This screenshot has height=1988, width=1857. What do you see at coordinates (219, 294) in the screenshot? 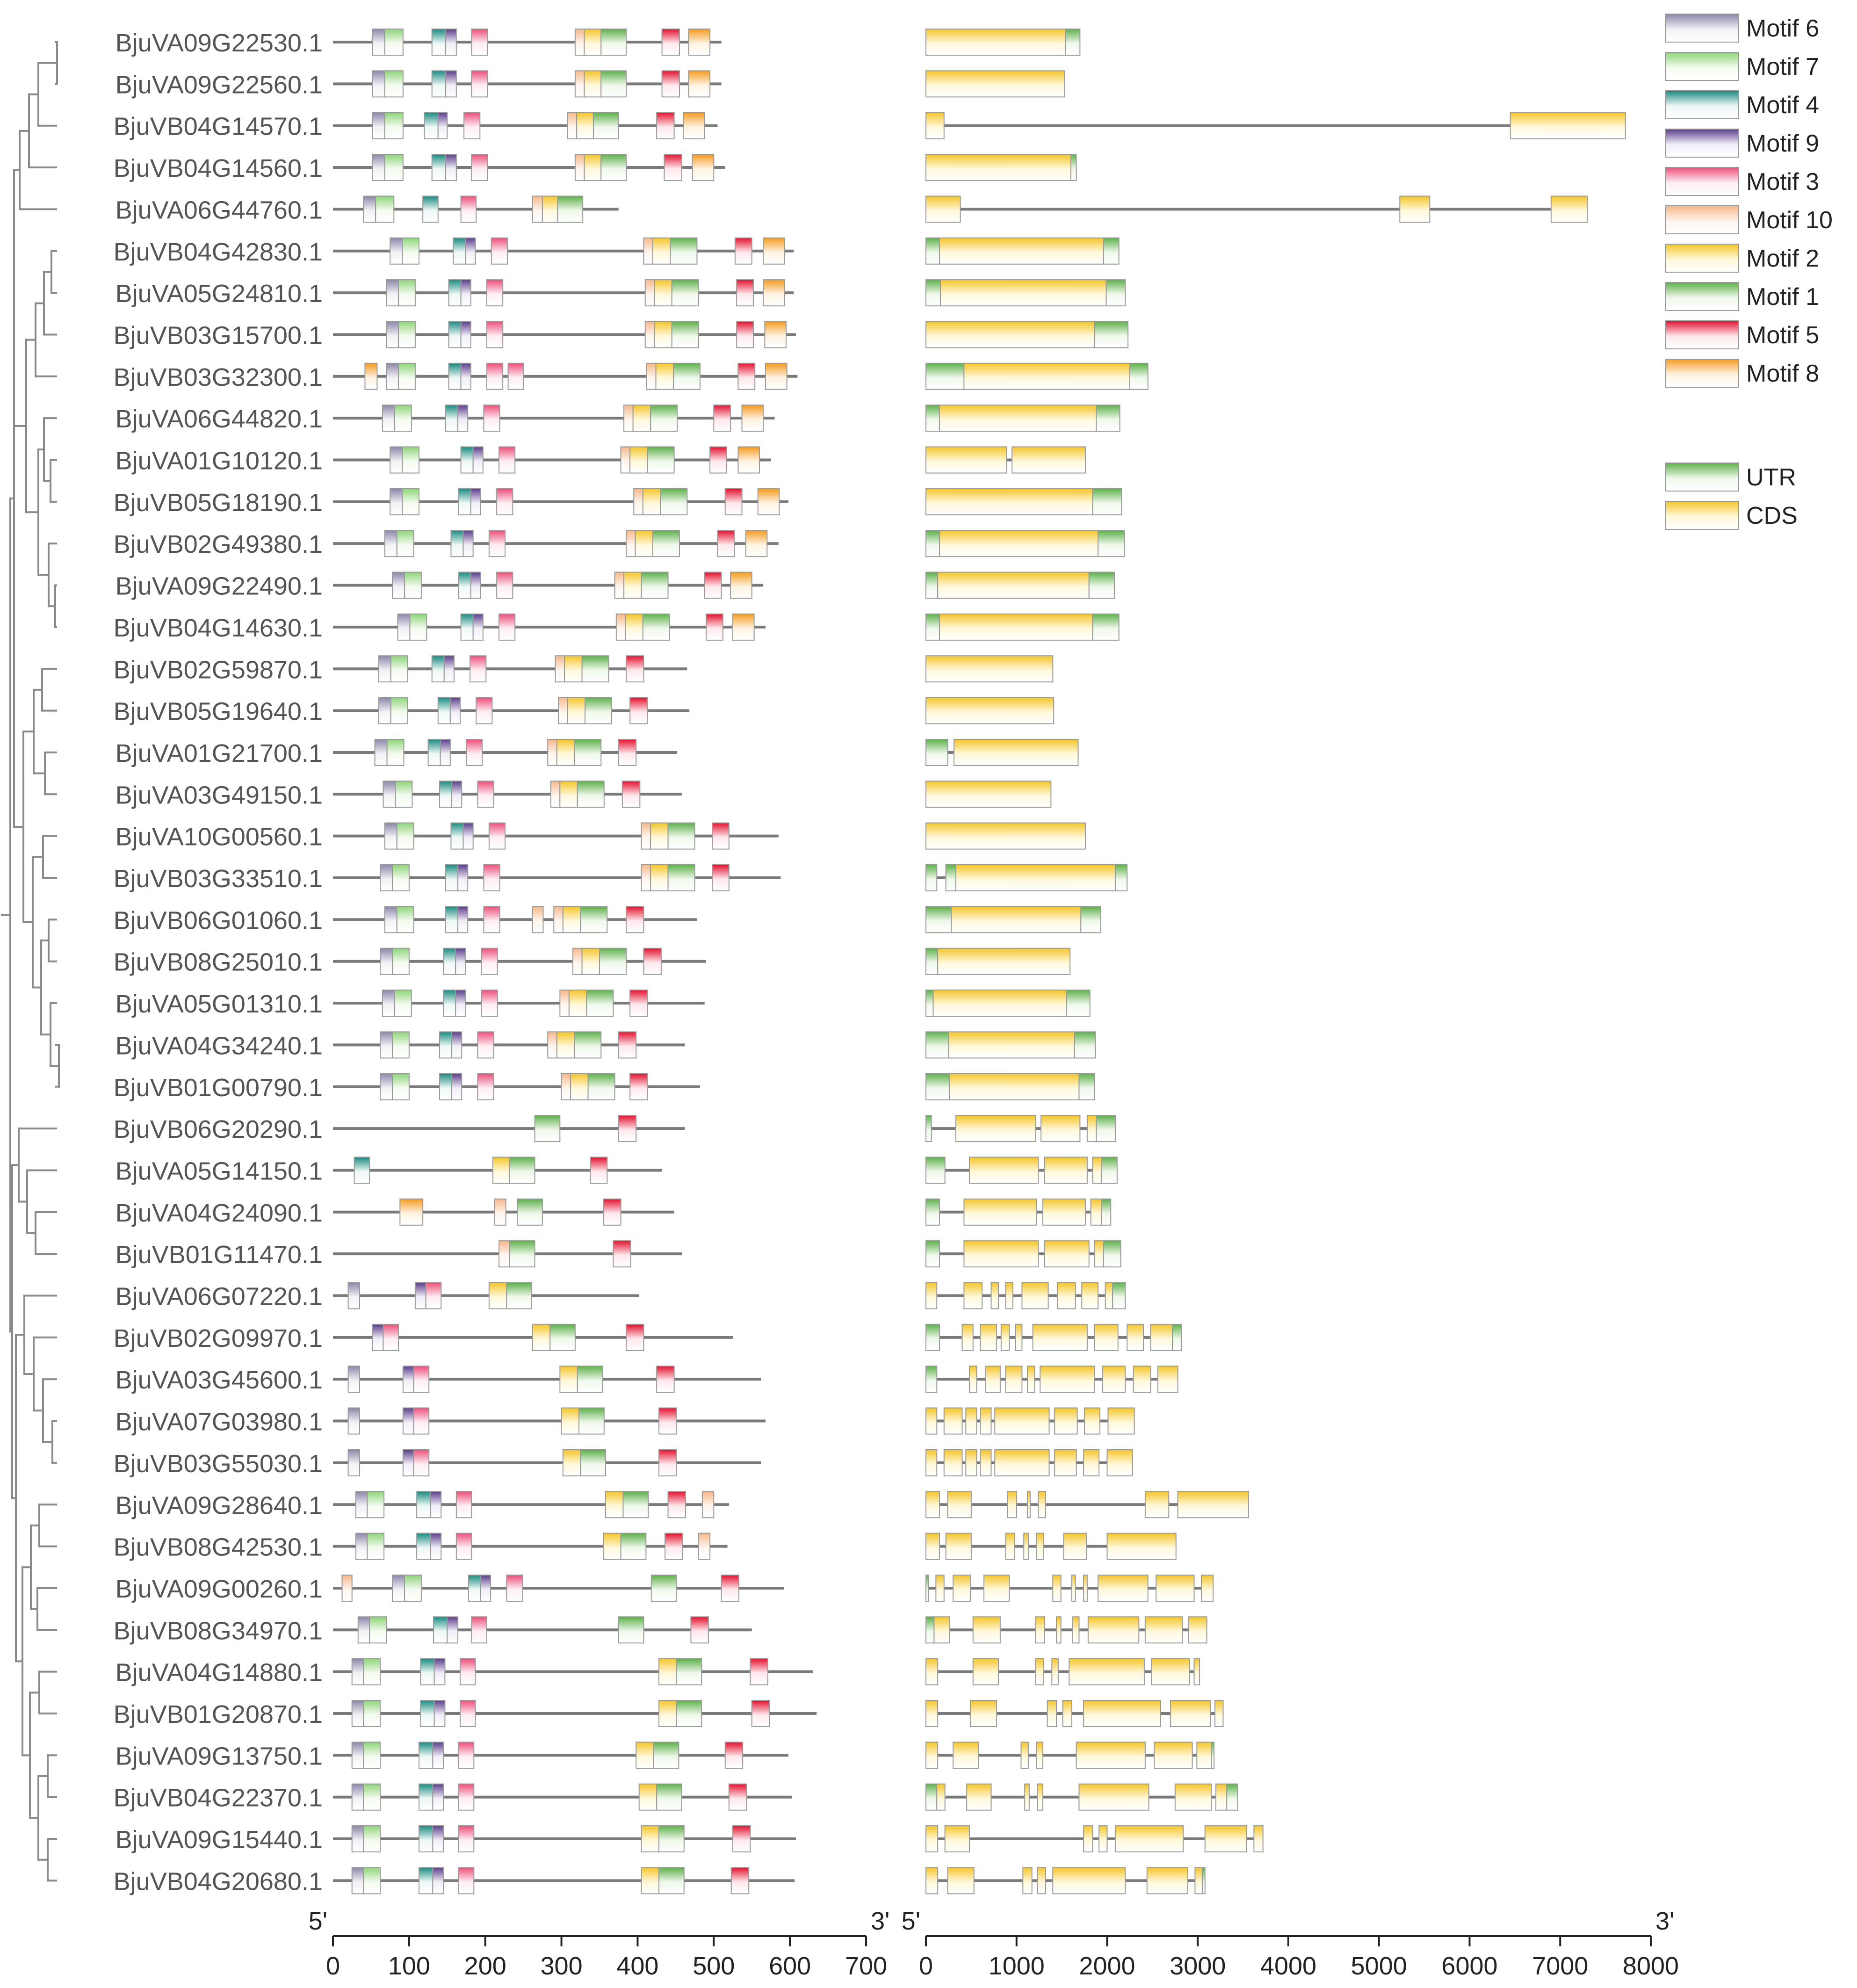
I see `gene-label: BjuVA05G24810.1` at bounding box center [219, 294].